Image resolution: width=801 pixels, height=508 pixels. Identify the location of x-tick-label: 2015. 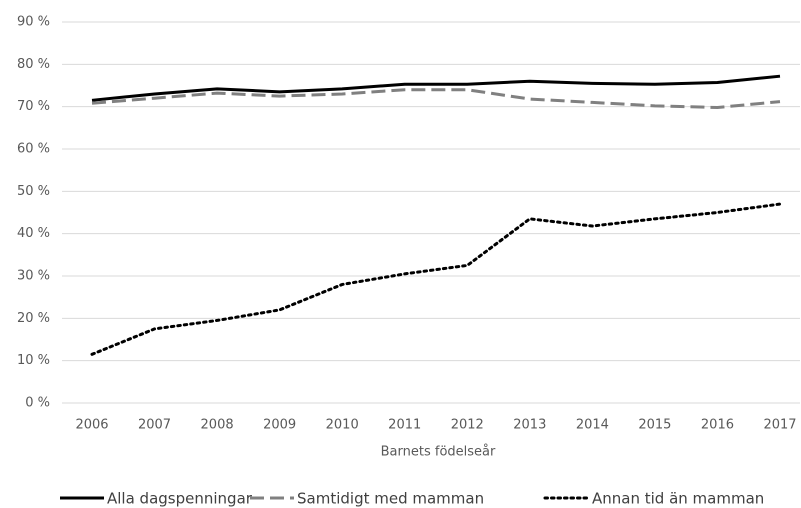
(654, 425).